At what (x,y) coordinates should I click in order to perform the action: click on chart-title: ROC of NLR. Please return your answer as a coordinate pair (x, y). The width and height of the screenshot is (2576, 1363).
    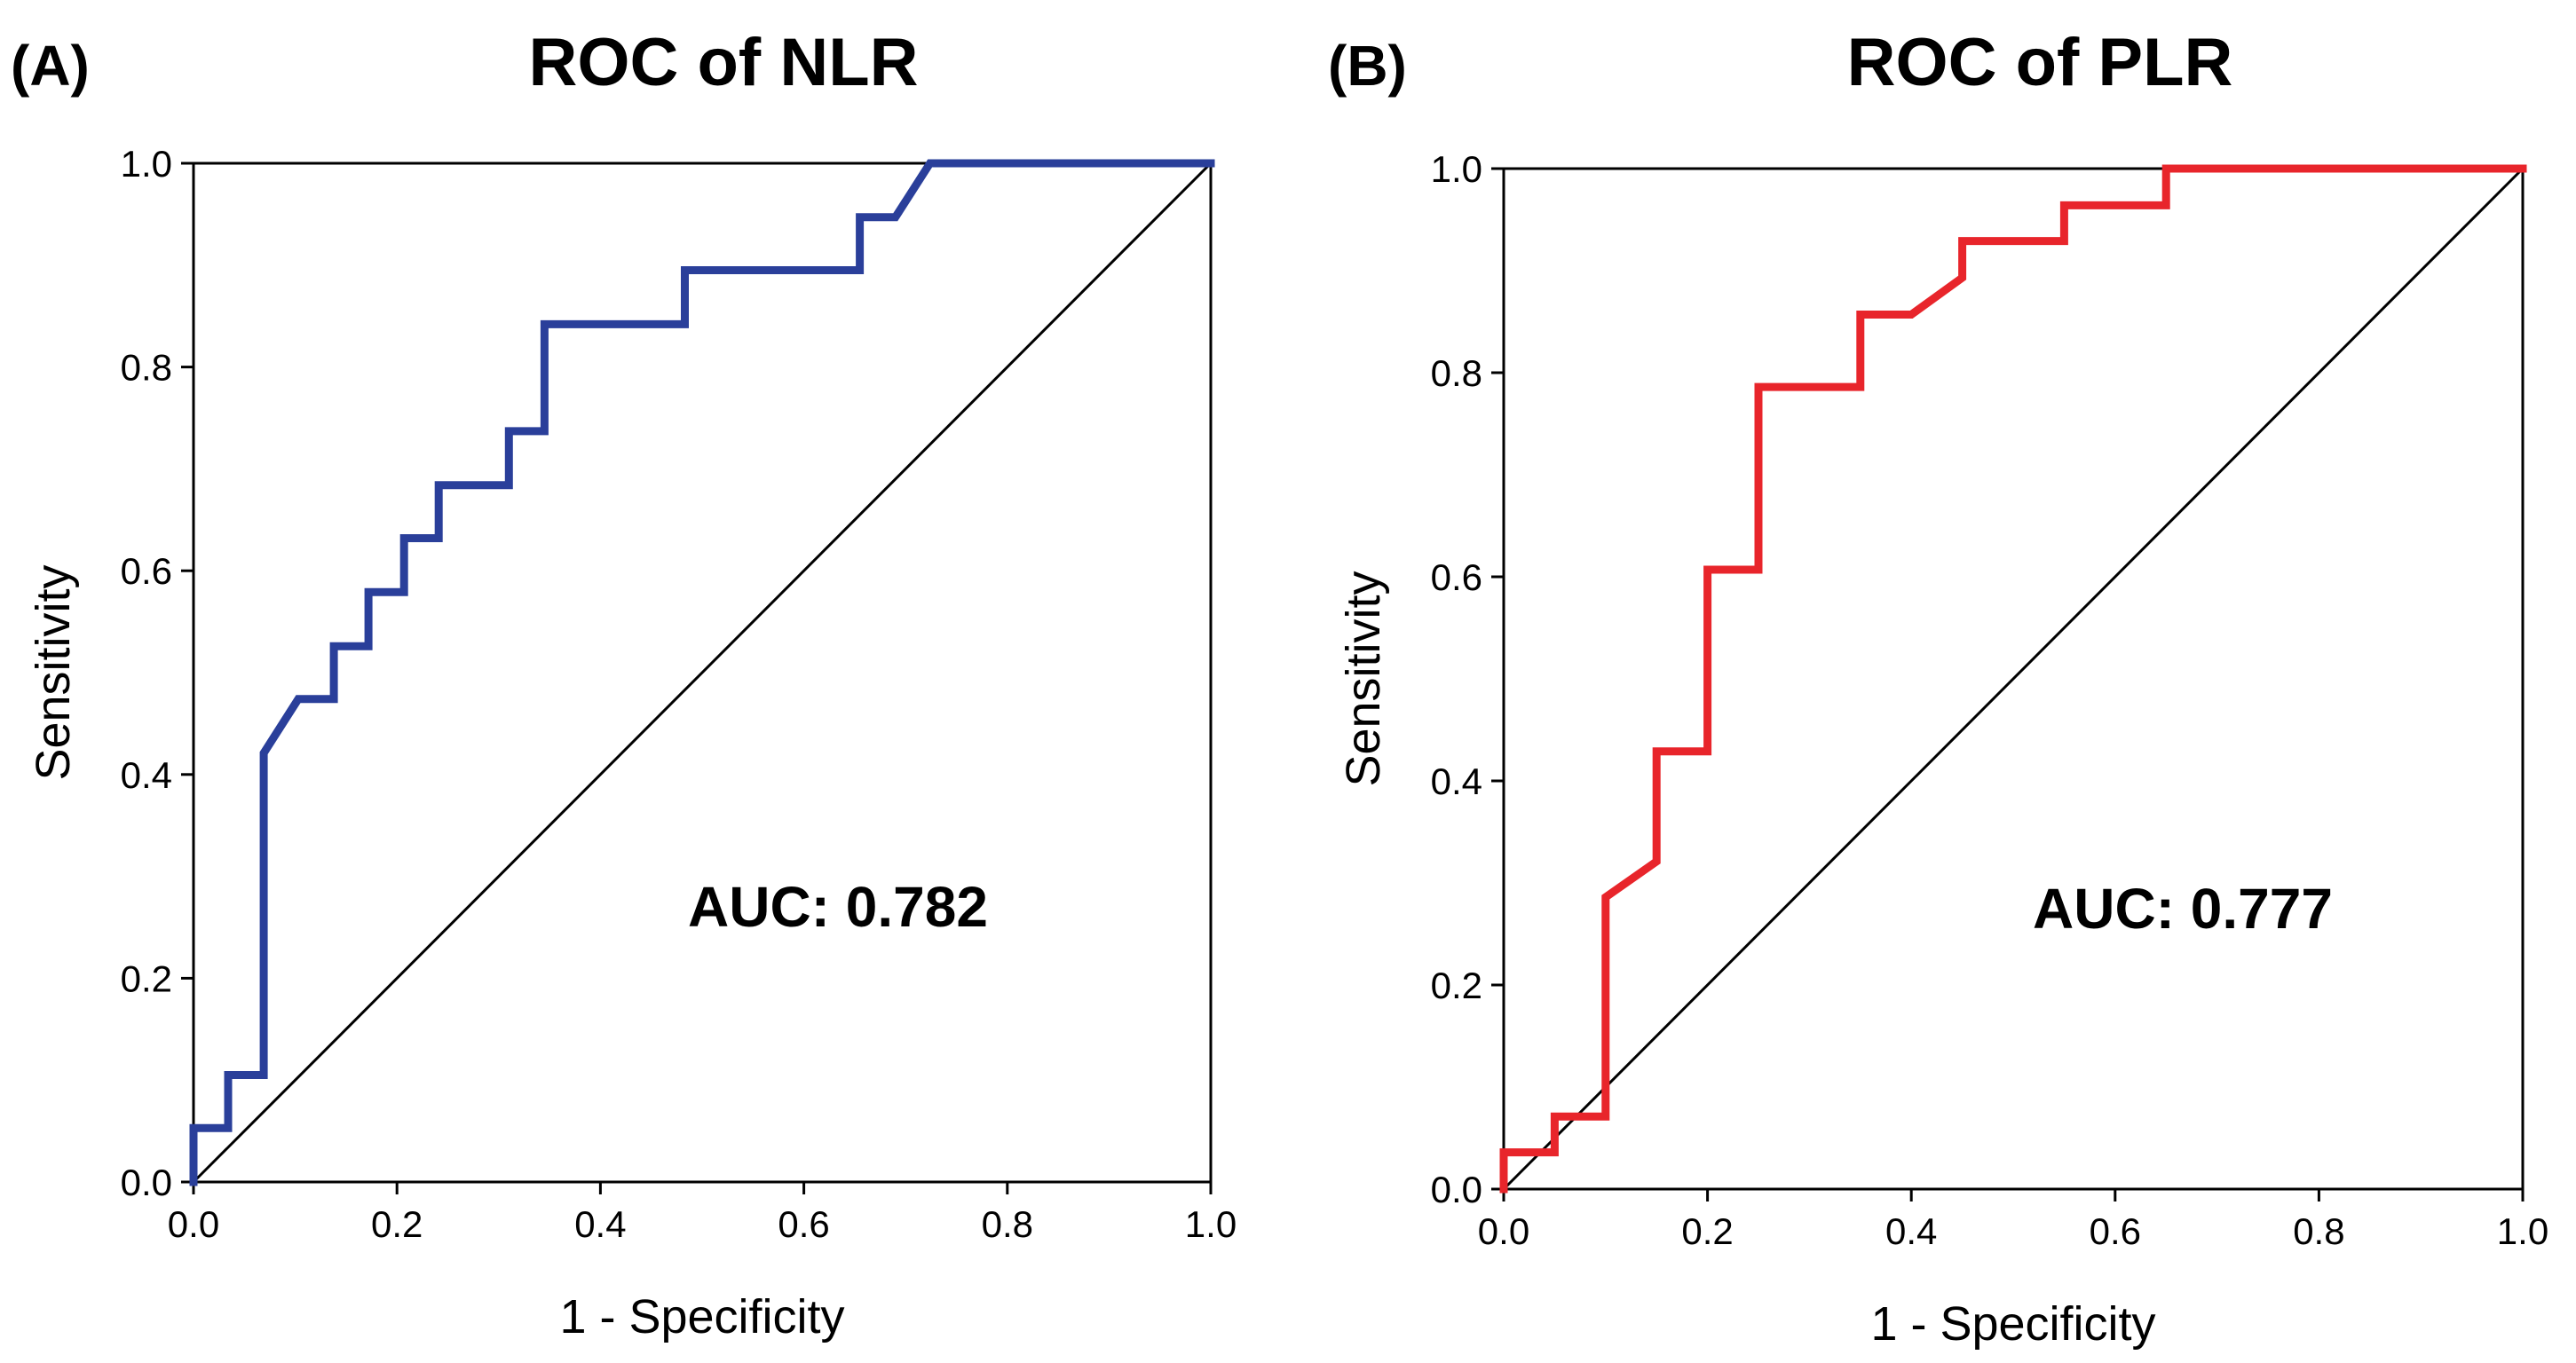
    Looking at the image, I should click on (723, 62).